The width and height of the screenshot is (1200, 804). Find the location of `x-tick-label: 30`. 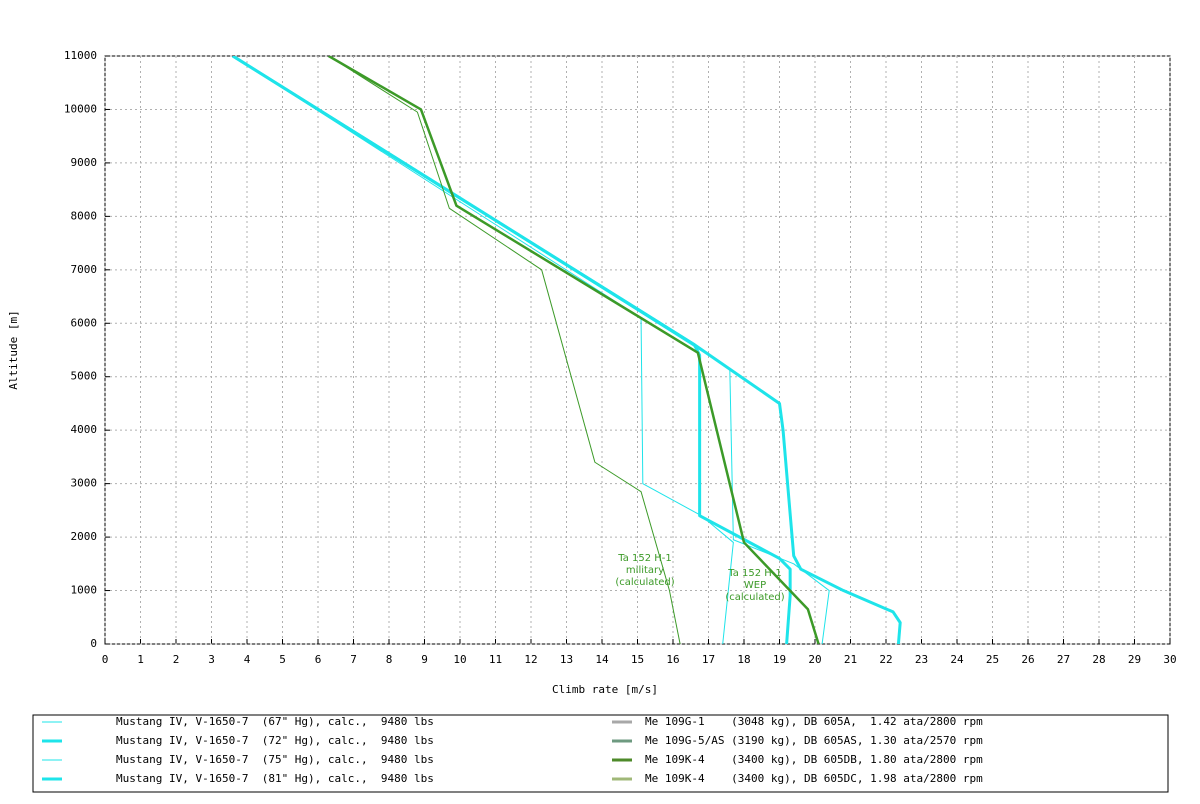

x-tick-label: 30 is located at coordinates (1169, 659).